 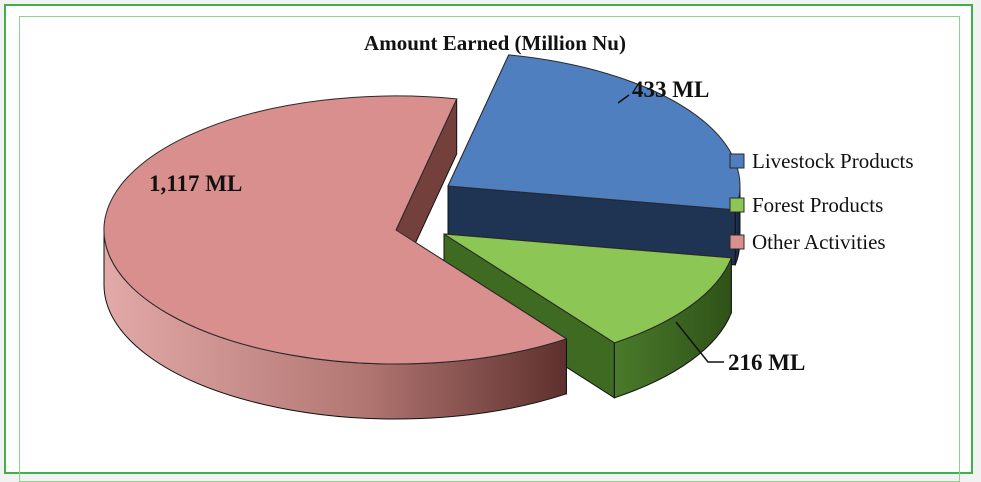 What do you see at coordinates (588, 288) in the screenshot?
I see `slice-forest` at bounding box center [588, 288].